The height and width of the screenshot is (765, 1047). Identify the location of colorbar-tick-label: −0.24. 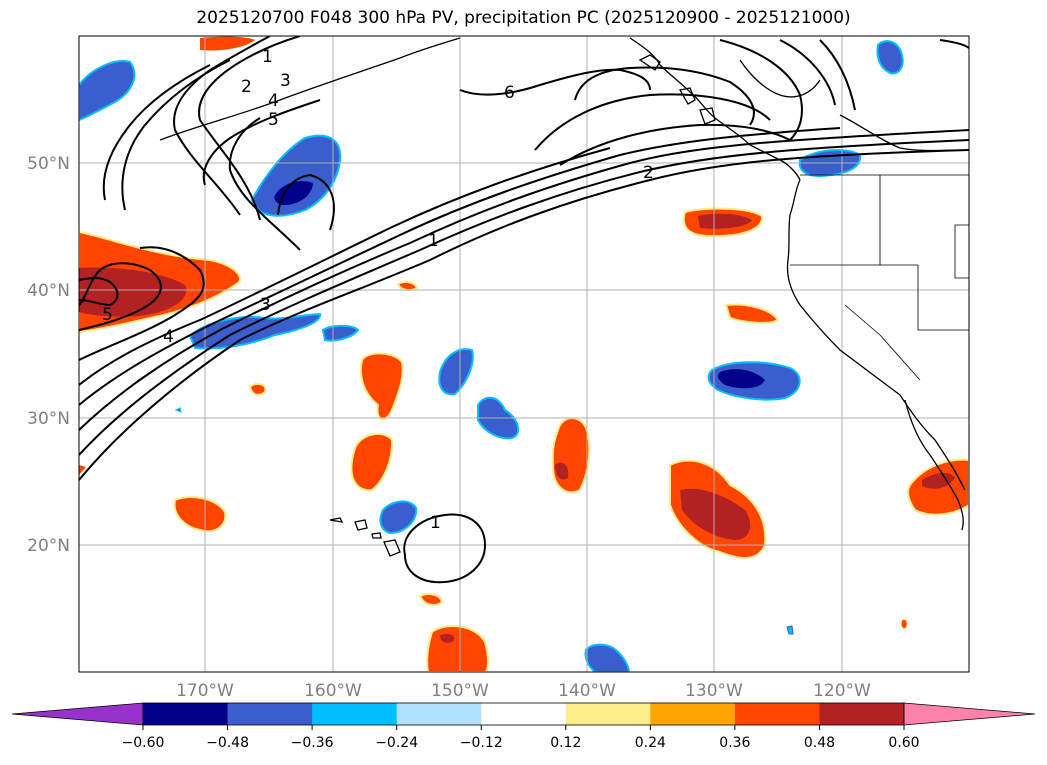
(396, 743).